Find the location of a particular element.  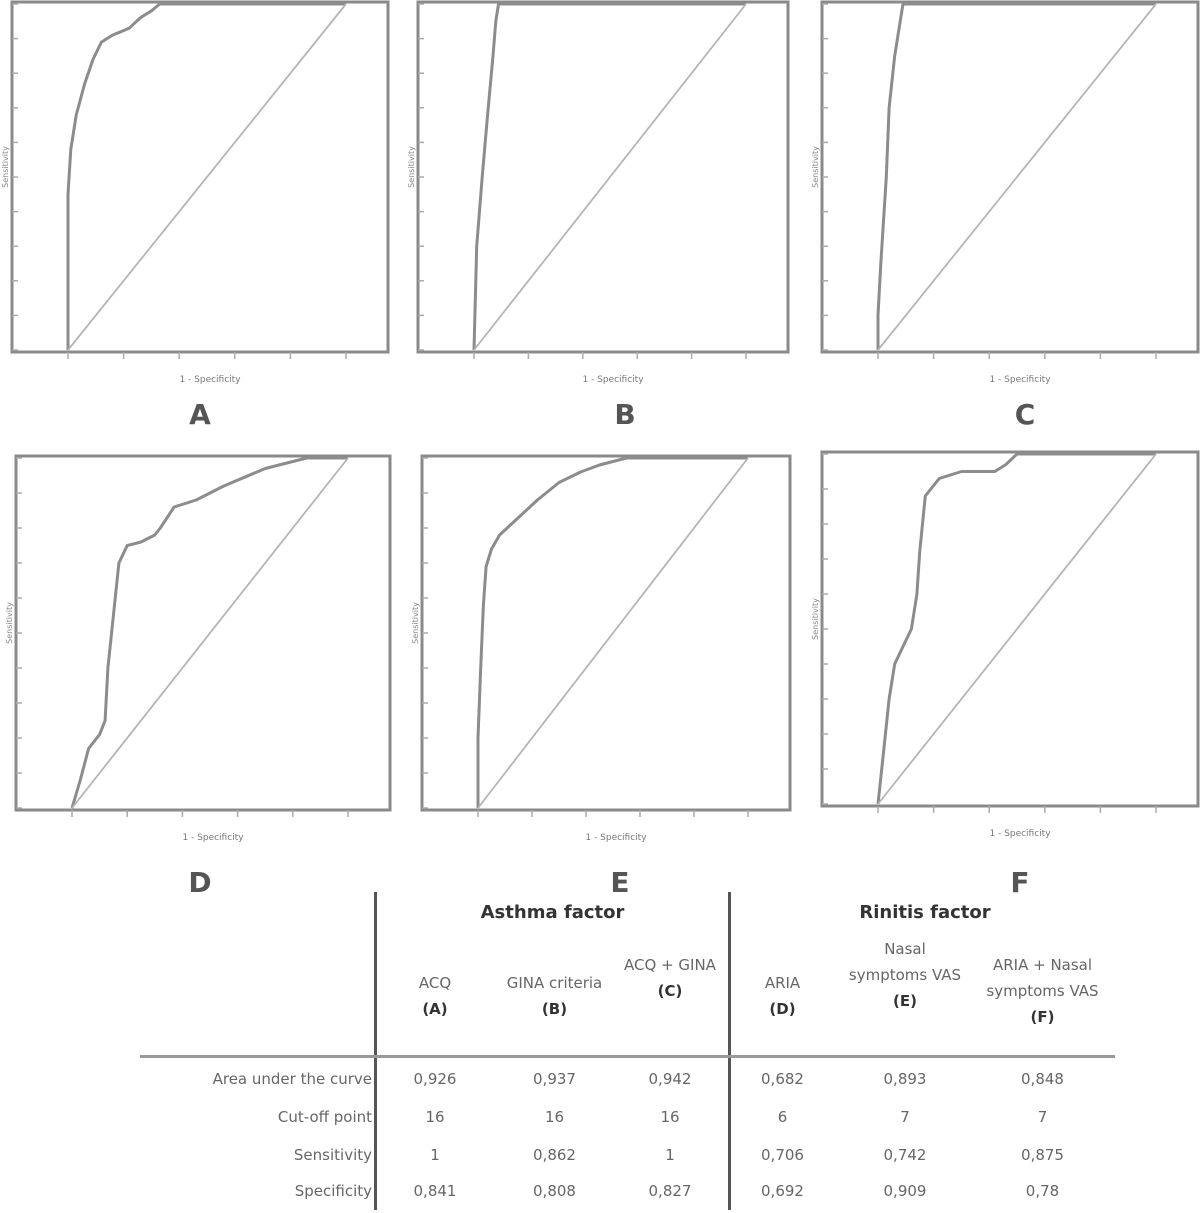

row-label-cutoff: Cut-off point is located at coordinates (324, 1117).